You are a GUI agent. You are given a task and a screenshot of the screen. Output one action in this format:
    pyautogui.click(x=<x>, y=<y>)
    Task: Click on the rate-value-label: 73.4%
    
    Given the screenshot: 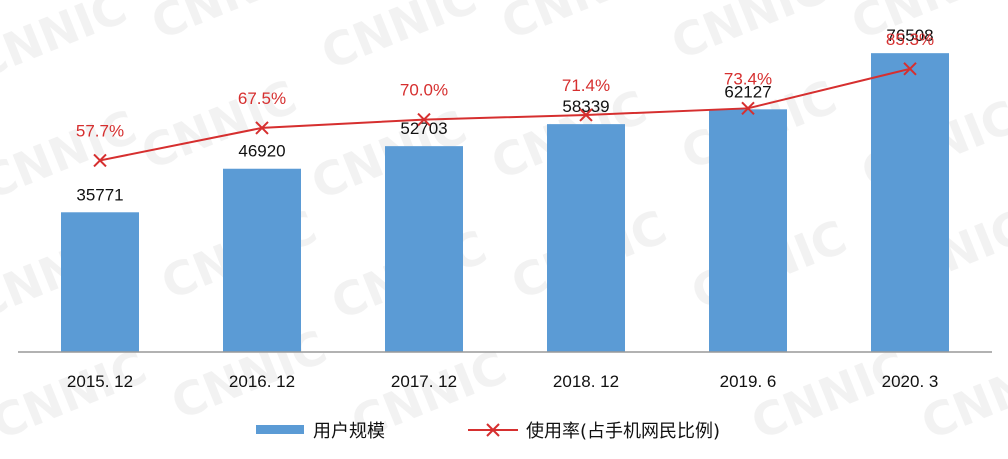 What is the action you would take?
    pyautogui.click(x=748, y=78)
    